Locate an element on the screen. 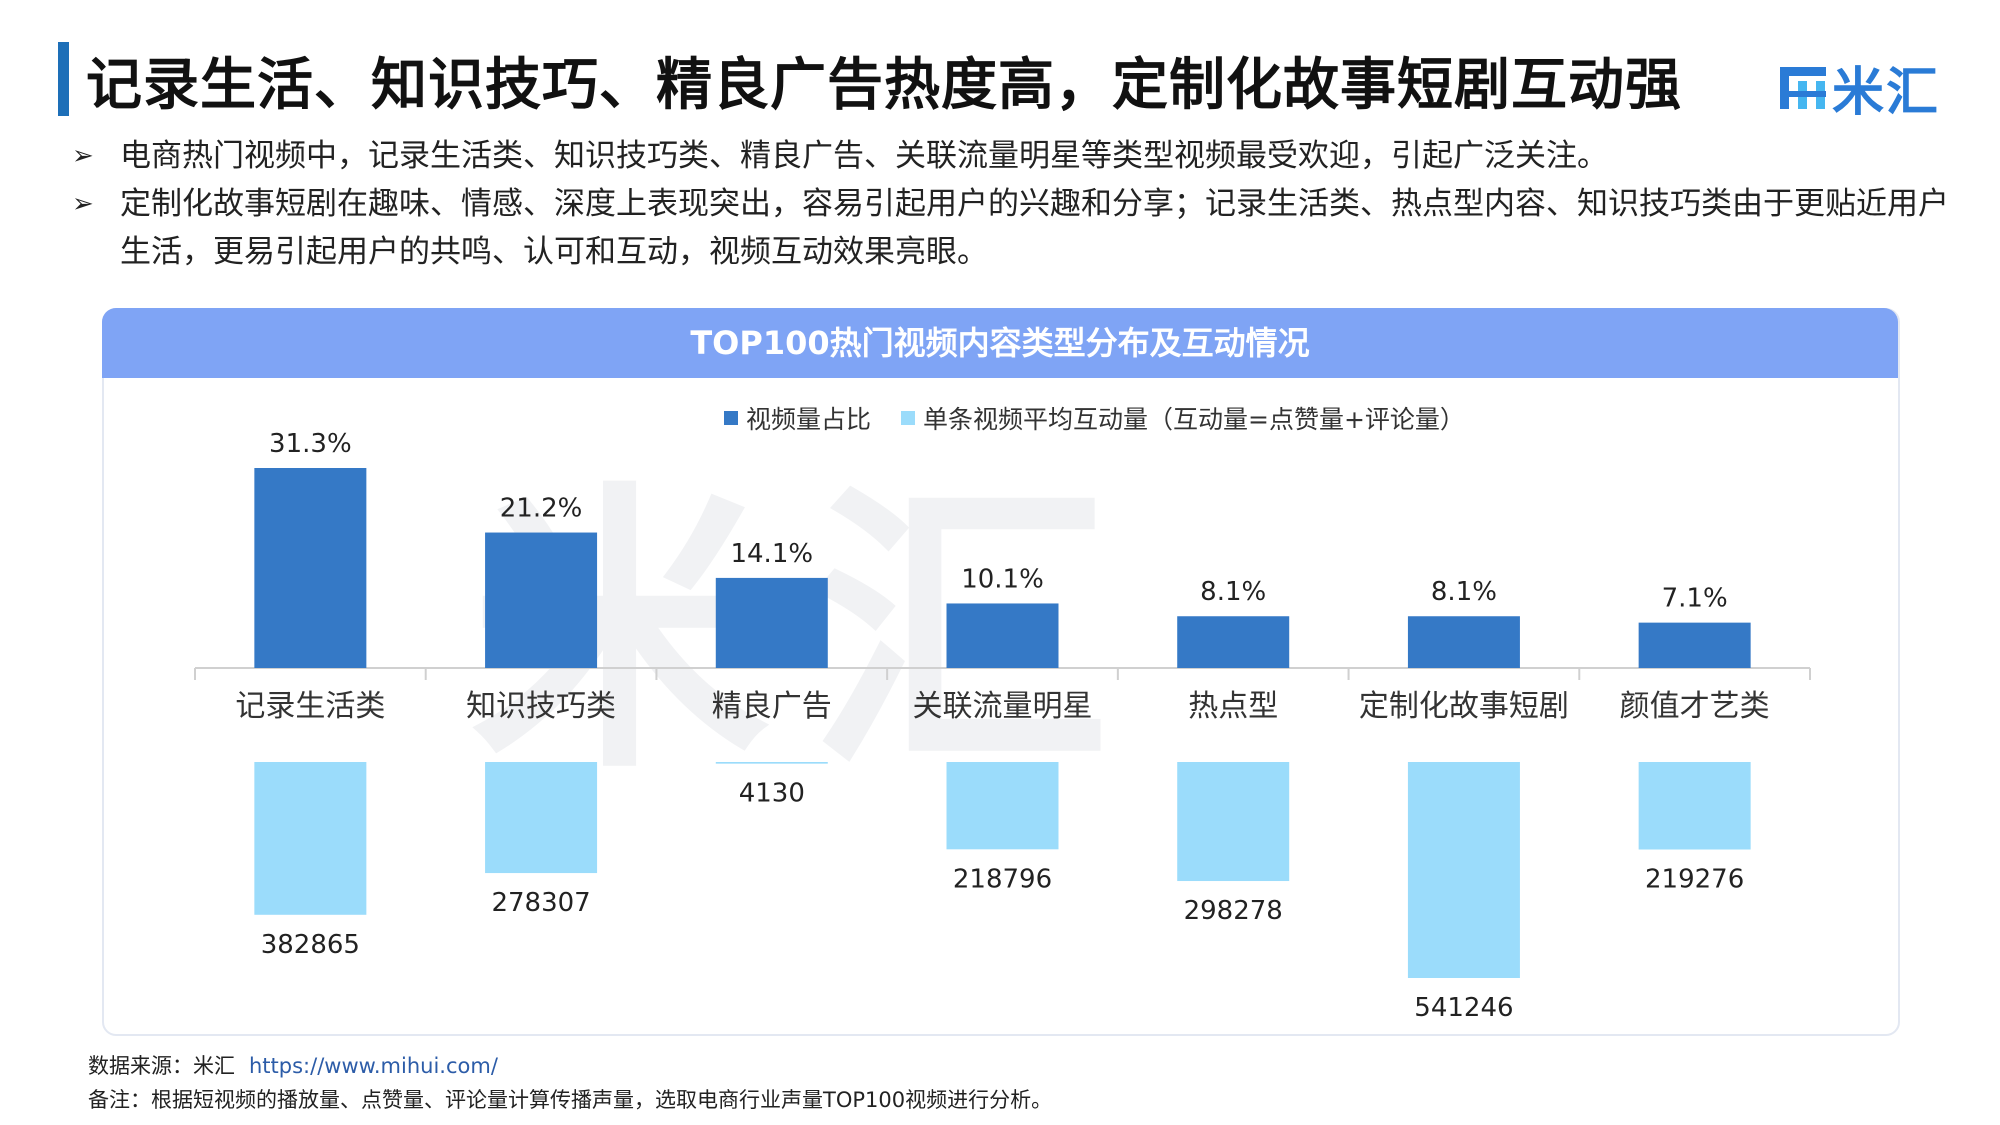 The height and width of the screenshot is (1125, 2000). chart-title: TOP100热门视频内容类型分布及互动情况 is located at coordinates (1000, 343).